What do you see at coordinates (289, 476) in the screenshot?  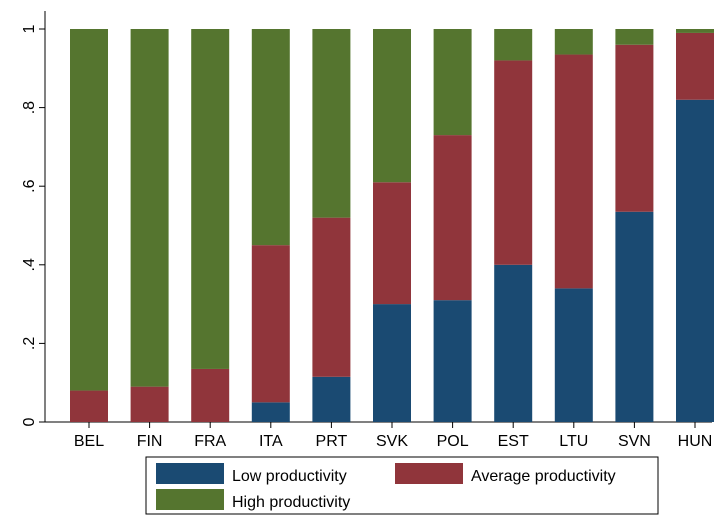 I see `legend-label: Low productivity` at bounding box center [289, 476].